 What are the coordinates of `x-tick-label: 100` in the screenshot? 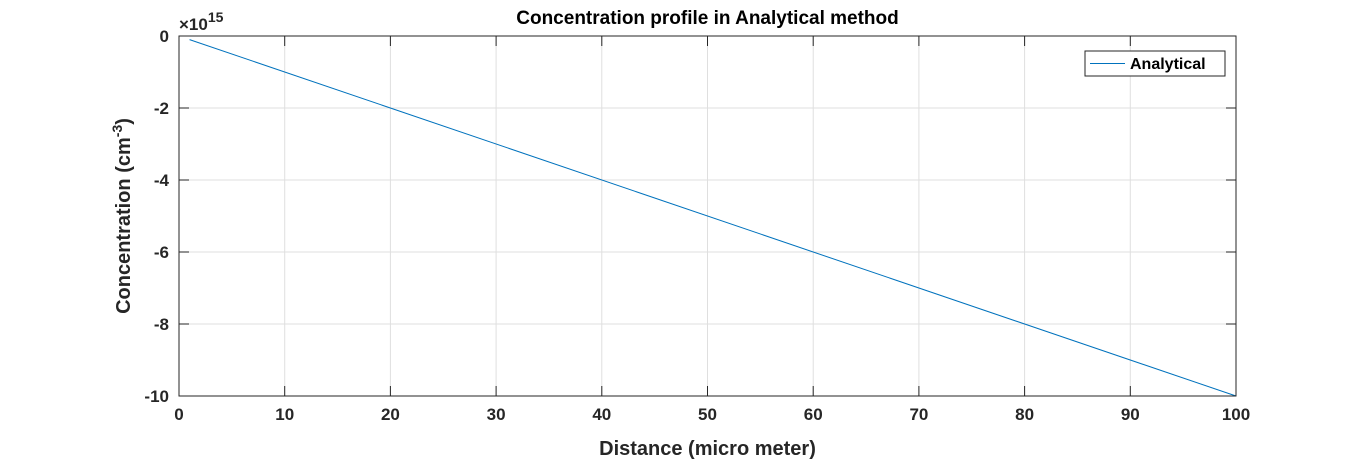 It's located at (1236, 414).